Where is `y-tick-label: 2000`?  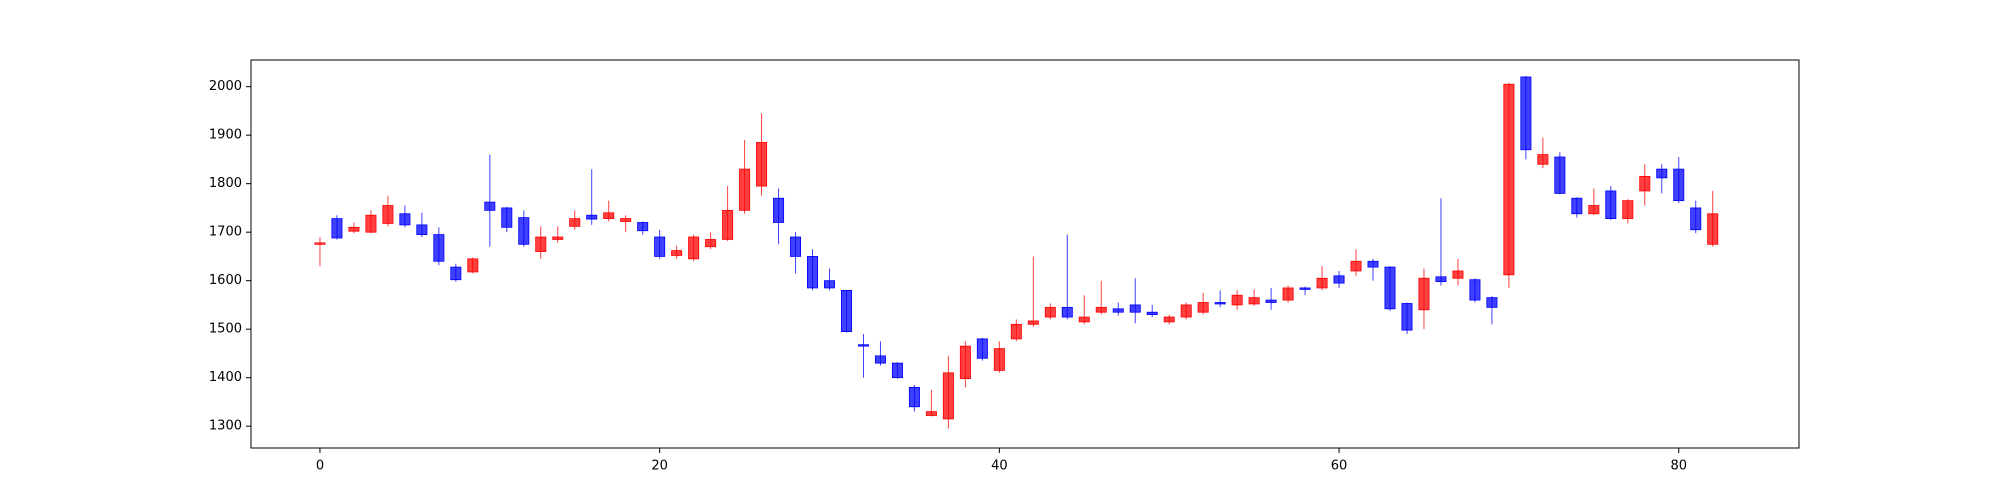
y-tick-label: 2000 is located at coordinates (225, 86).